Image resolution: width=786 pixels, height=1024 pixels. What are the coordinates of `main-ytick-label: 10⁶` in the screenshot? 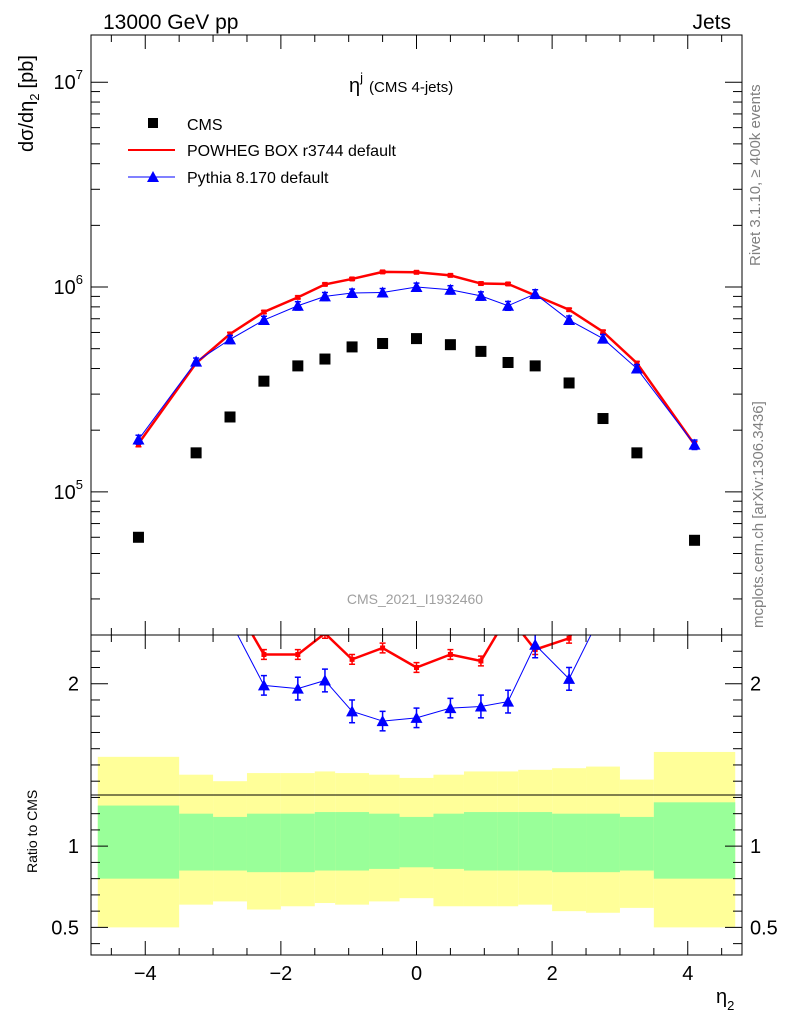 It's located at (68, 285).